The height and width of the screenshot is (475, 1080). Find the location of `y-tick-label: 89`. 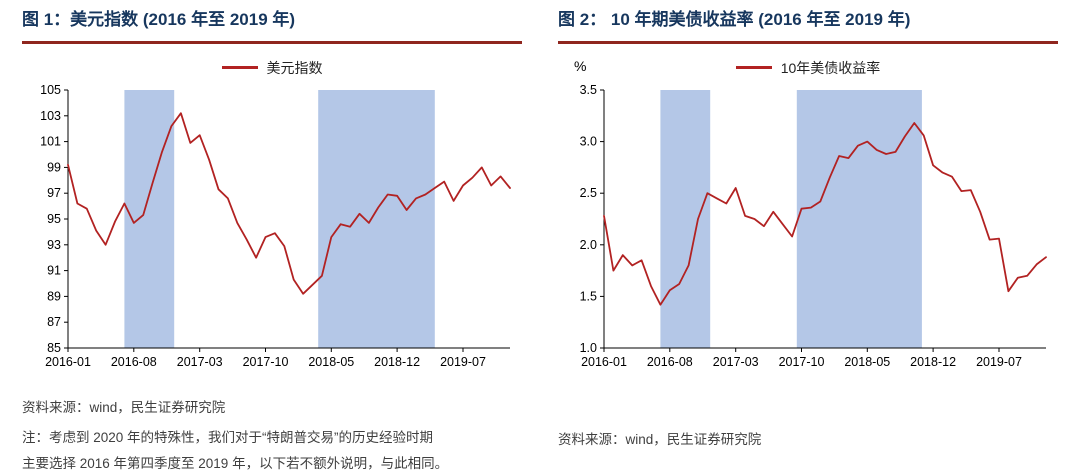

y-tick-label: 89 is located at coordinates (54, 296).